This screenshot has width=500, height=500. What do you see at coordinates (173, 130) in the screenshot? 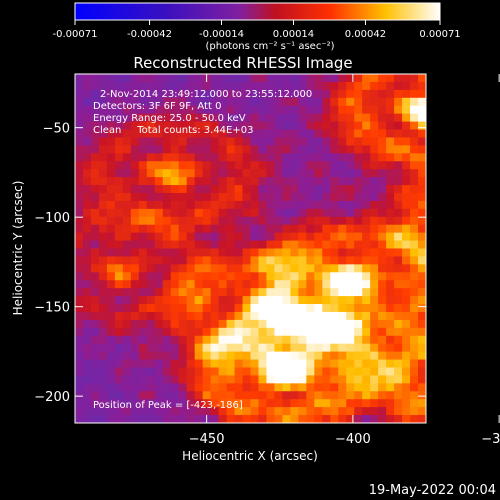
I see `annotation-clean-counts: Clean Total counts: 3.44E+03` at bounding box center [173, 130].